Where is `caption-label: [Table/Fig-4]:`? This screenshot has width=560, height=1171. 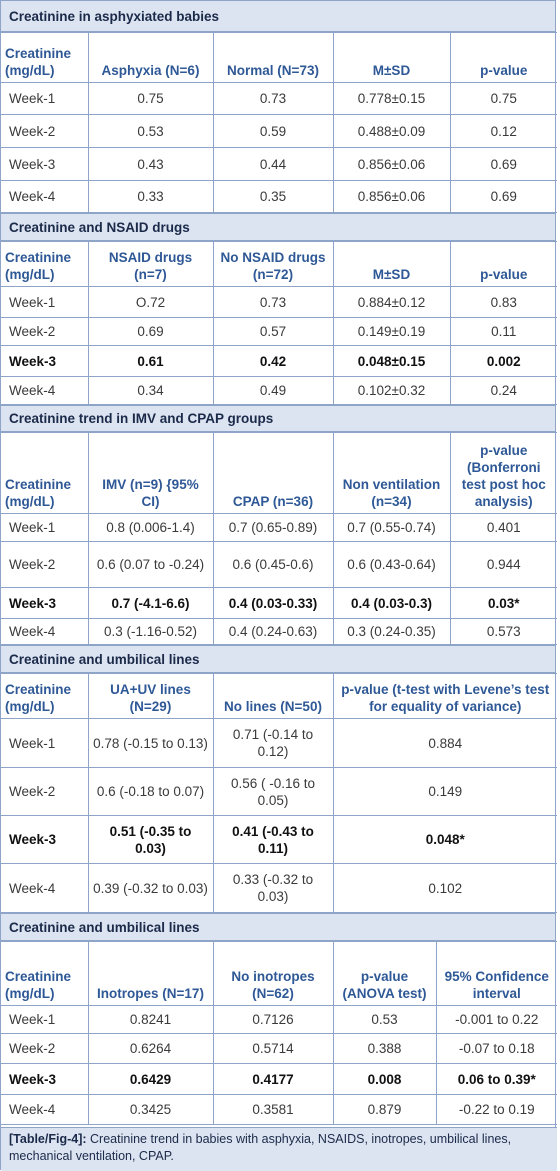
caption-label: [Table/Fig-4]: is located at coordinates (48, 1139).